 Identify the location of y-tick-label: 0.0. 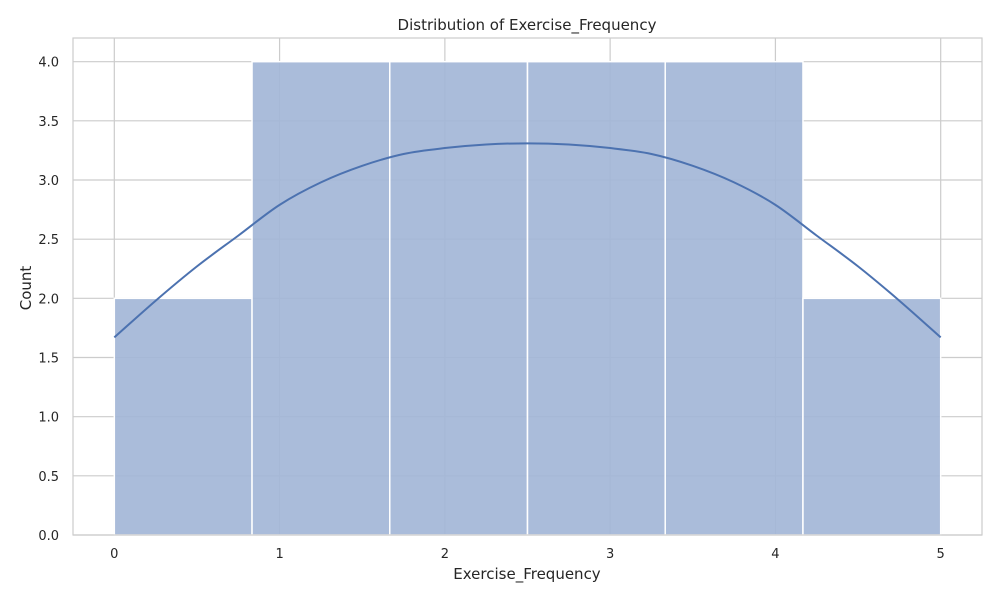
(48, 536).